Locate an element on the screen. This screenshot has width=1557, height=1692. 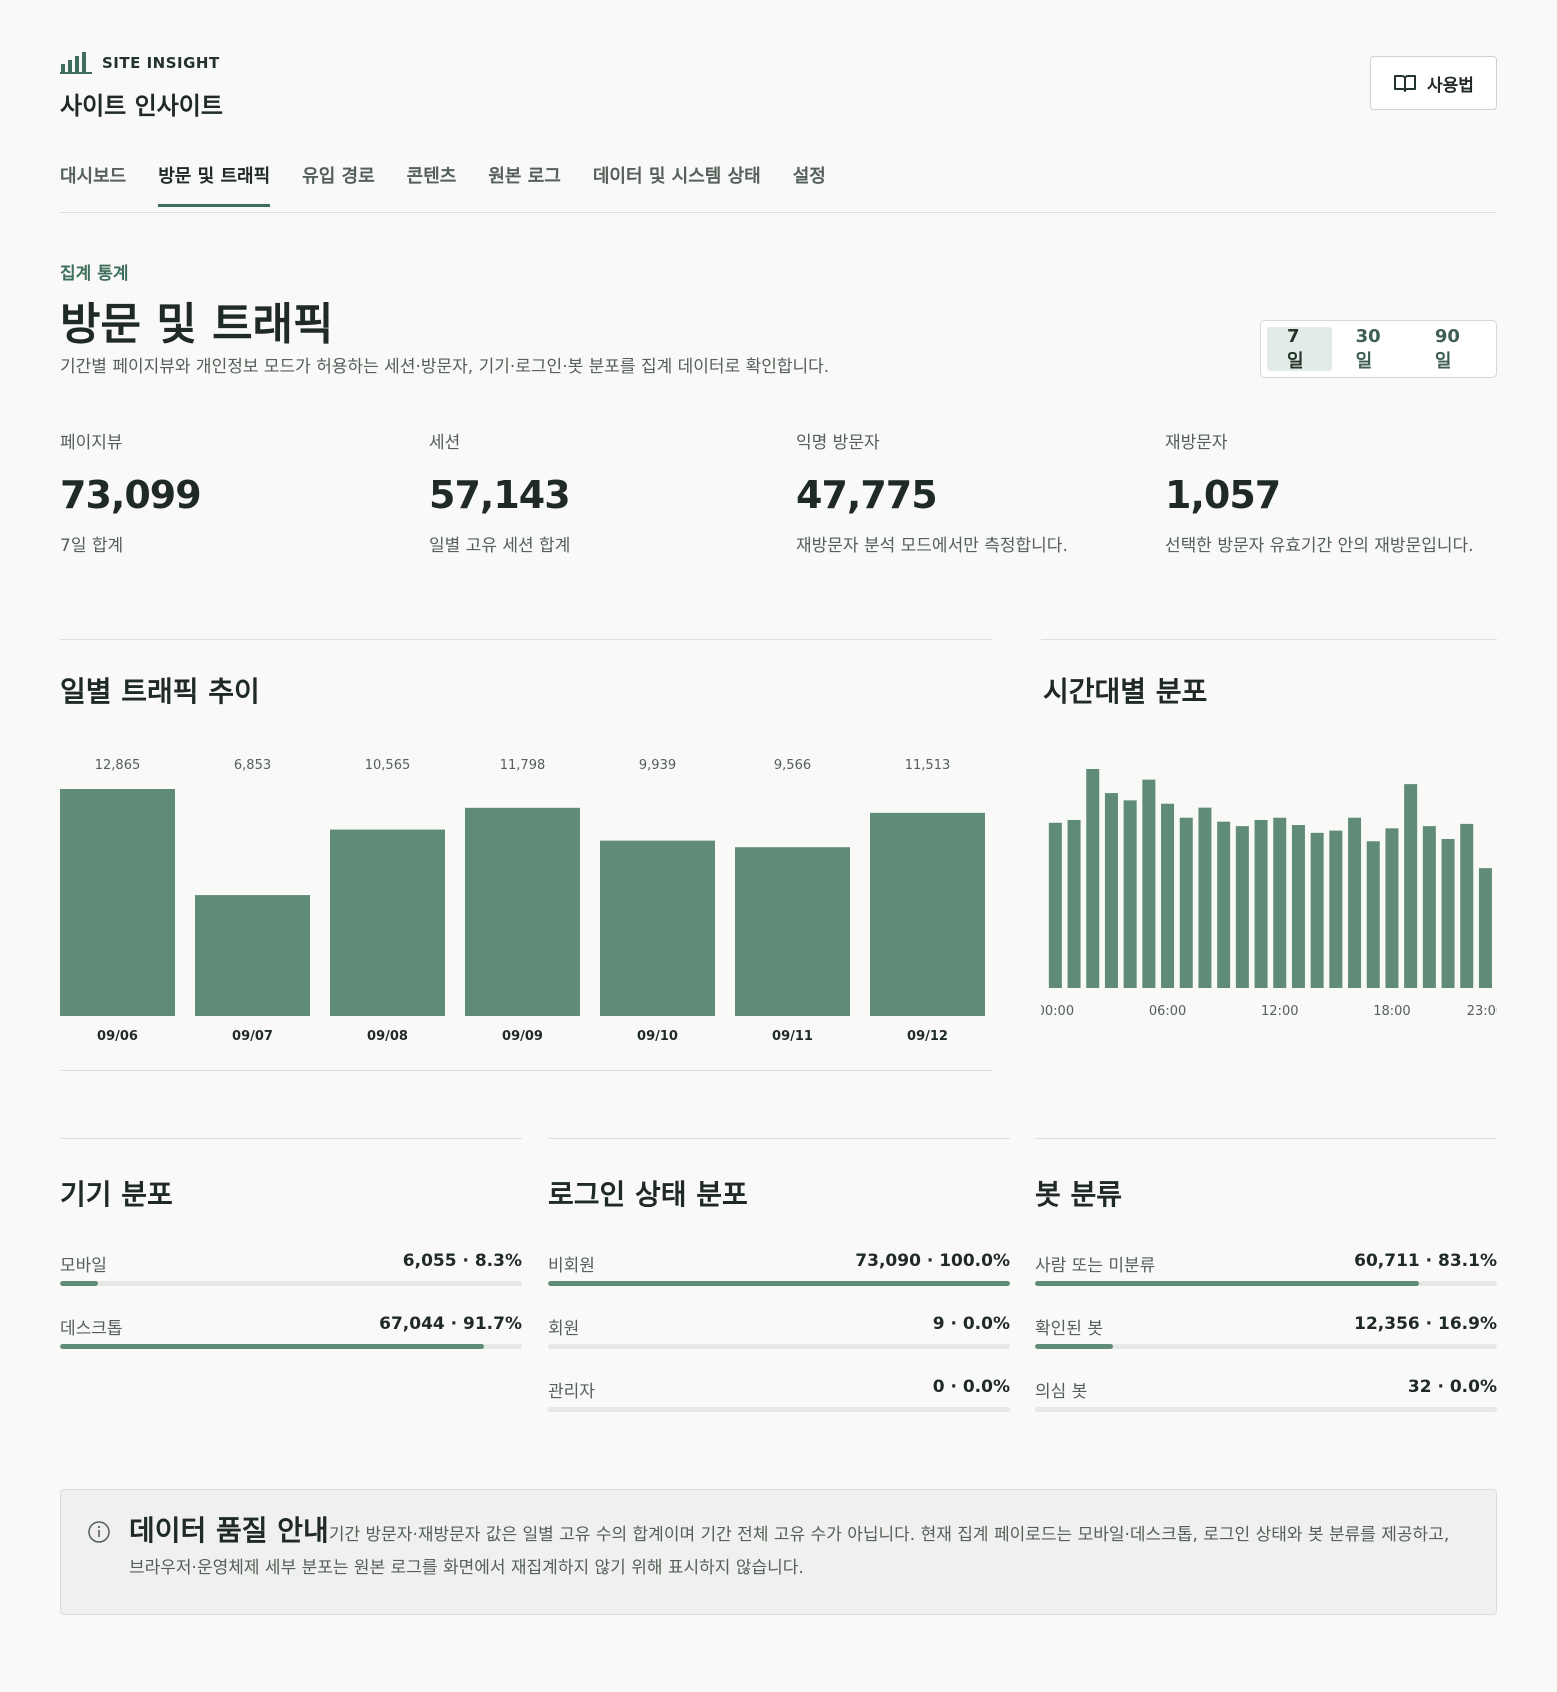
x-tick-label: 09/09 is located at coordinates (522, 1036).